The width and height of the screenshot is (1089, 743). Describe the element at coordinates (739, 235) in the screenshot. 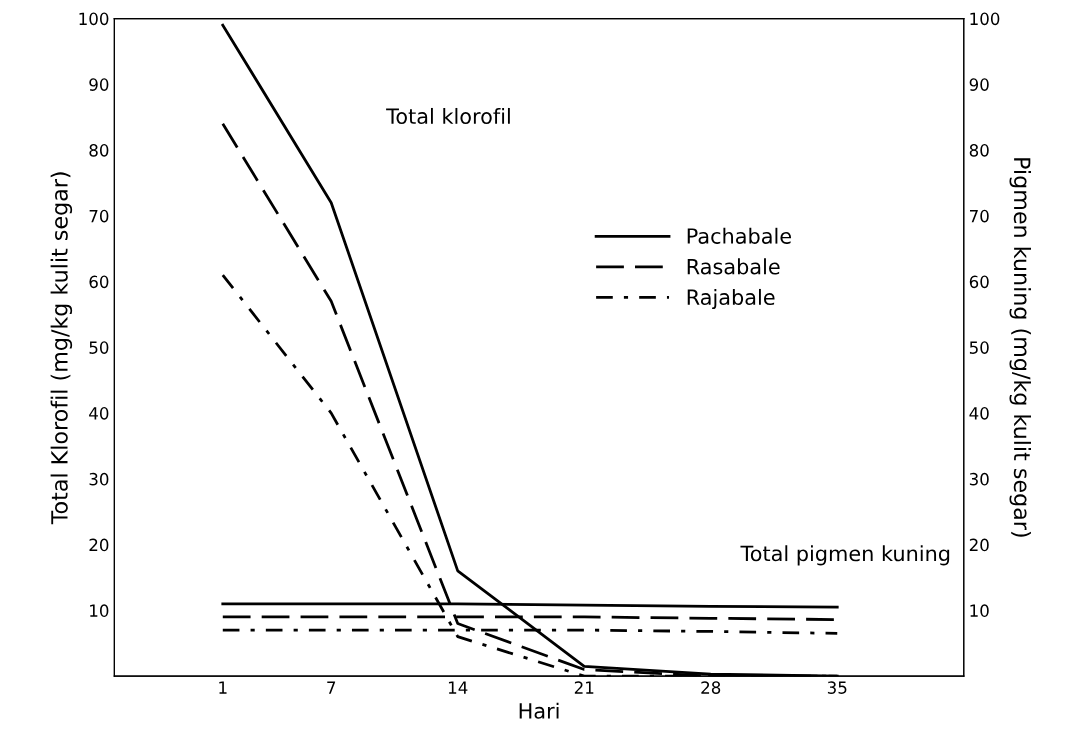

I see `legend-label: Pachabale` at that location.